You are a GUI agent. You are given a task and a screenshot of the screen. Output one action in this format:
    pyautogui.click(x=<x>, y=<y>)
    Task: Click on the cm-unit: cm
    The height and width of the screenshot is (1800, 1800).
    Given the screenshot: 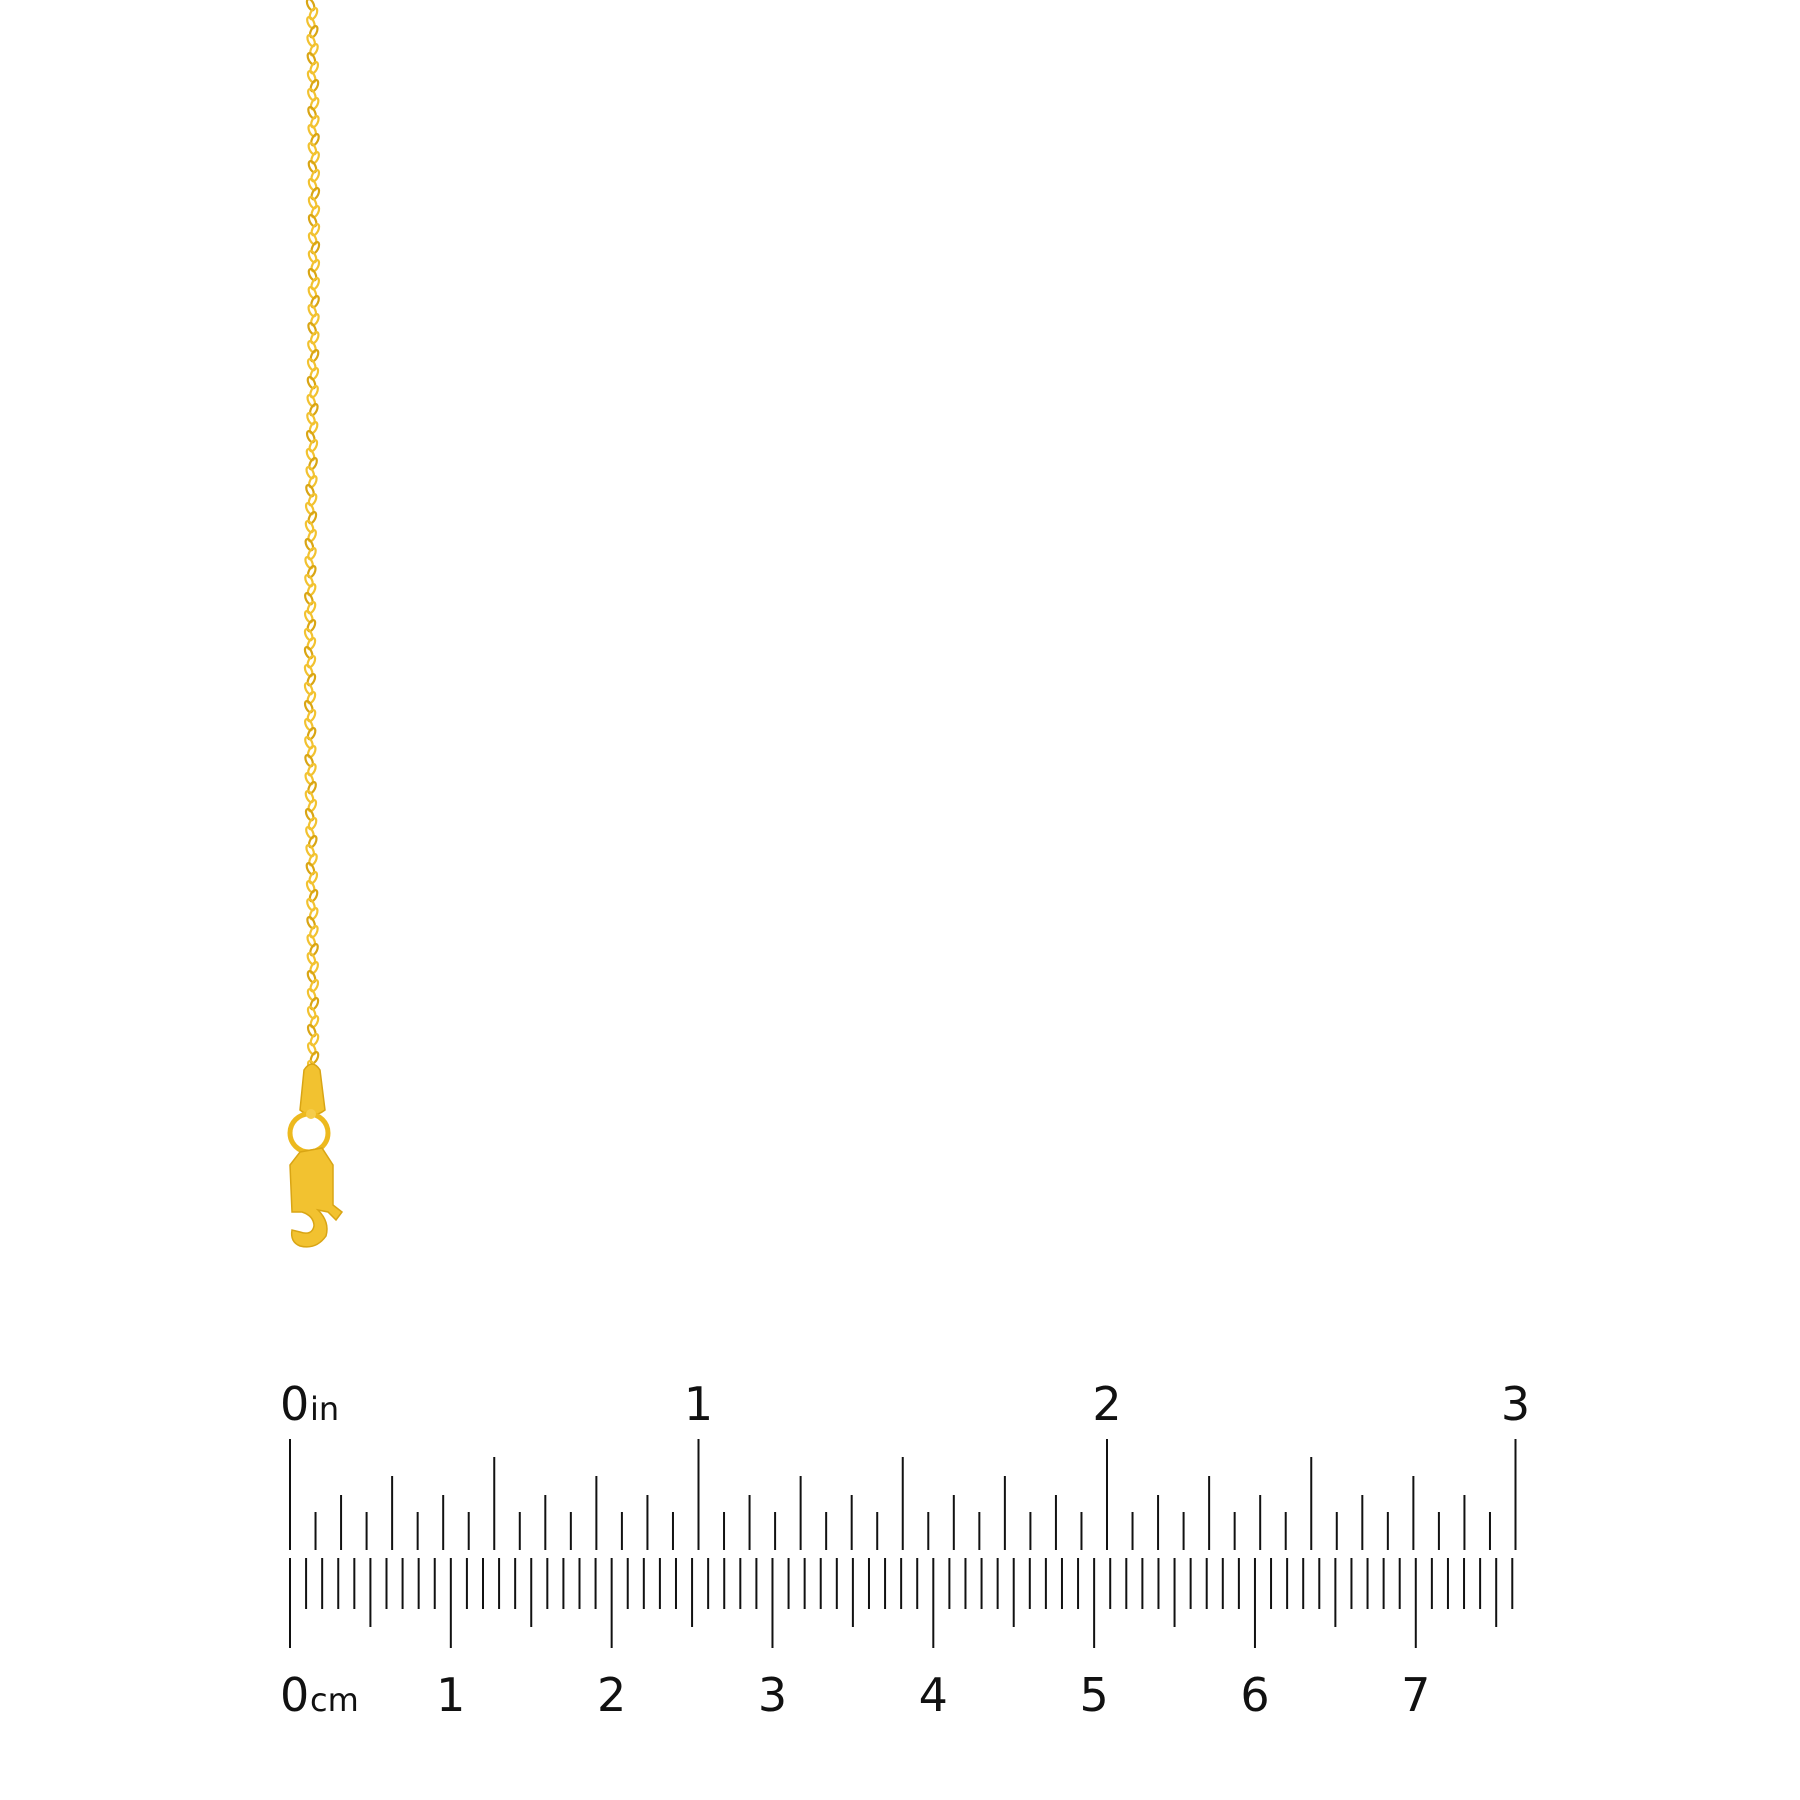 What is the action you would take?
    pyautogui.click(x=334, y=1700)
    